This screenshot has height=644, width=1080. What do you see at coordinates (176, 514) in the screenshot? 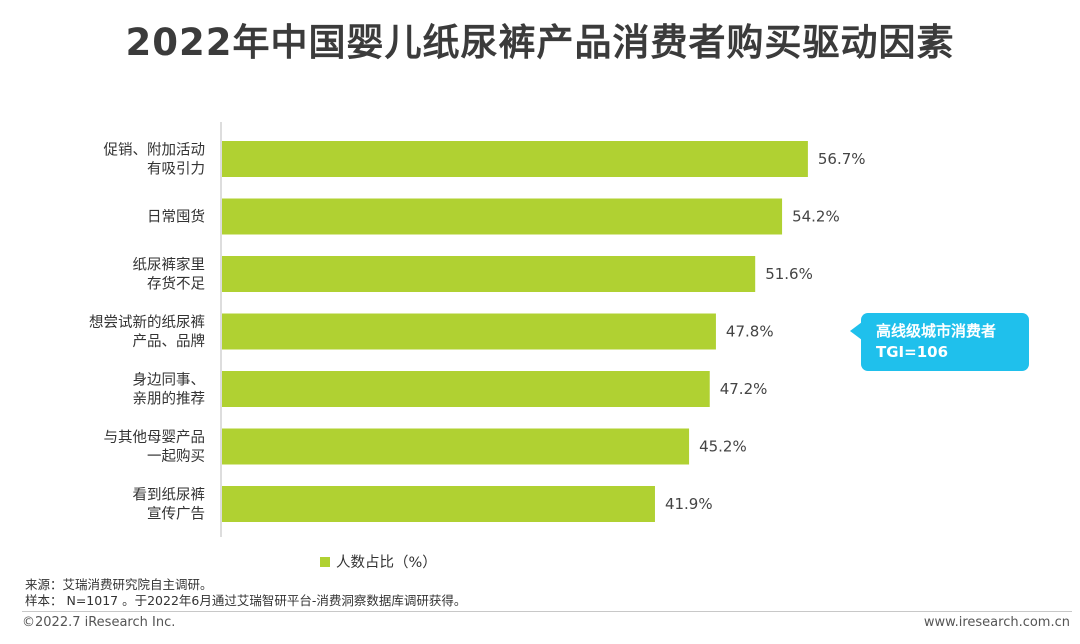
I see `category-label-6-1: 宣传广告` at bounding box center [176, 514].